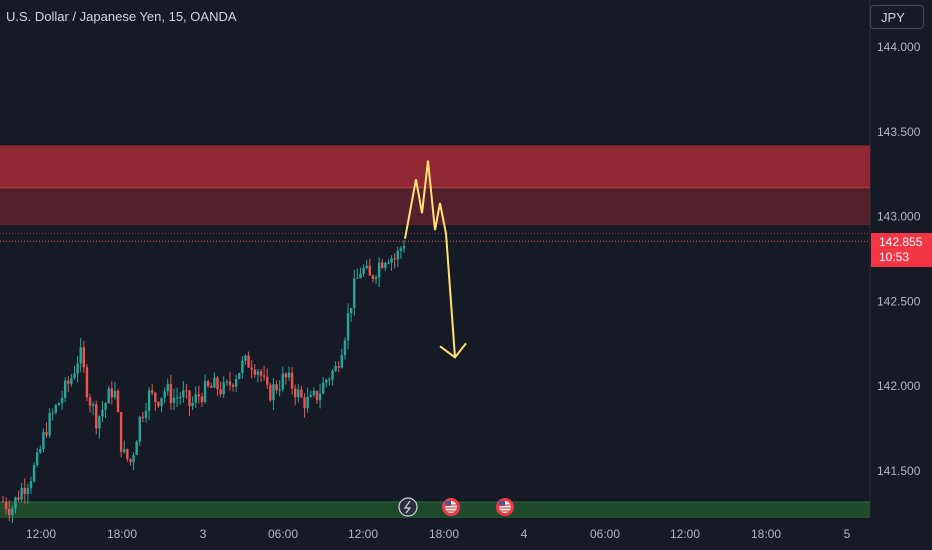  I want to click on y-tick-label: 142.500, so click(899, 301).